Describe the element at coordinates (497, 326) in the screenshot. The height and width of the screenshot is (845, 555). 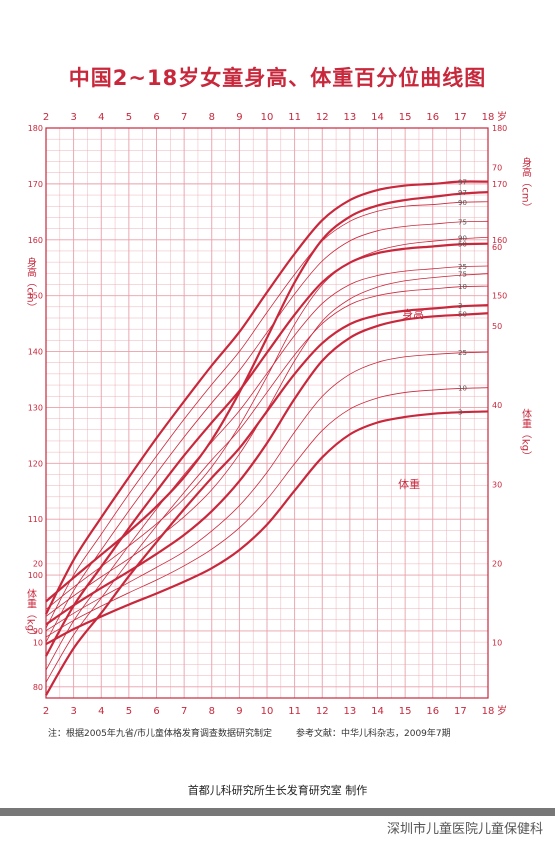
I see `weight-tick-right: 50` at that location.